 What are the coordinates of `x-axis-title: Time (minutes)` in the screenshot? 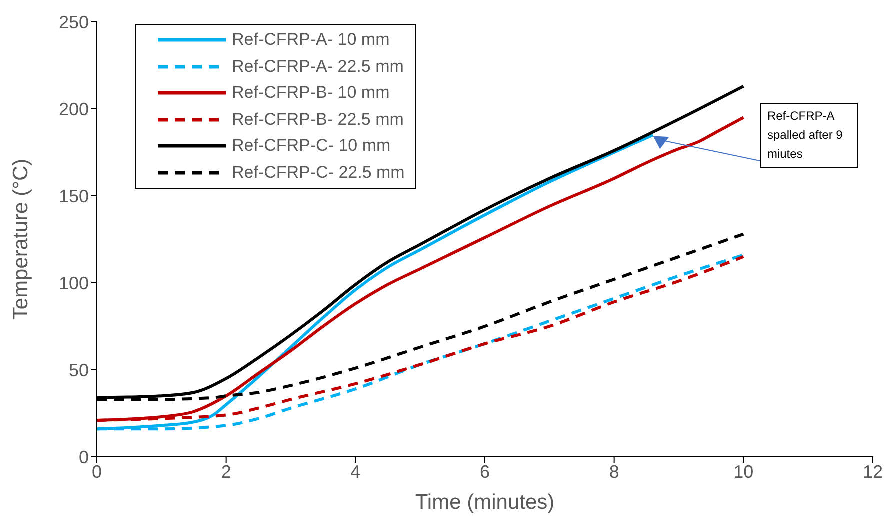 It's located at (485, 502).